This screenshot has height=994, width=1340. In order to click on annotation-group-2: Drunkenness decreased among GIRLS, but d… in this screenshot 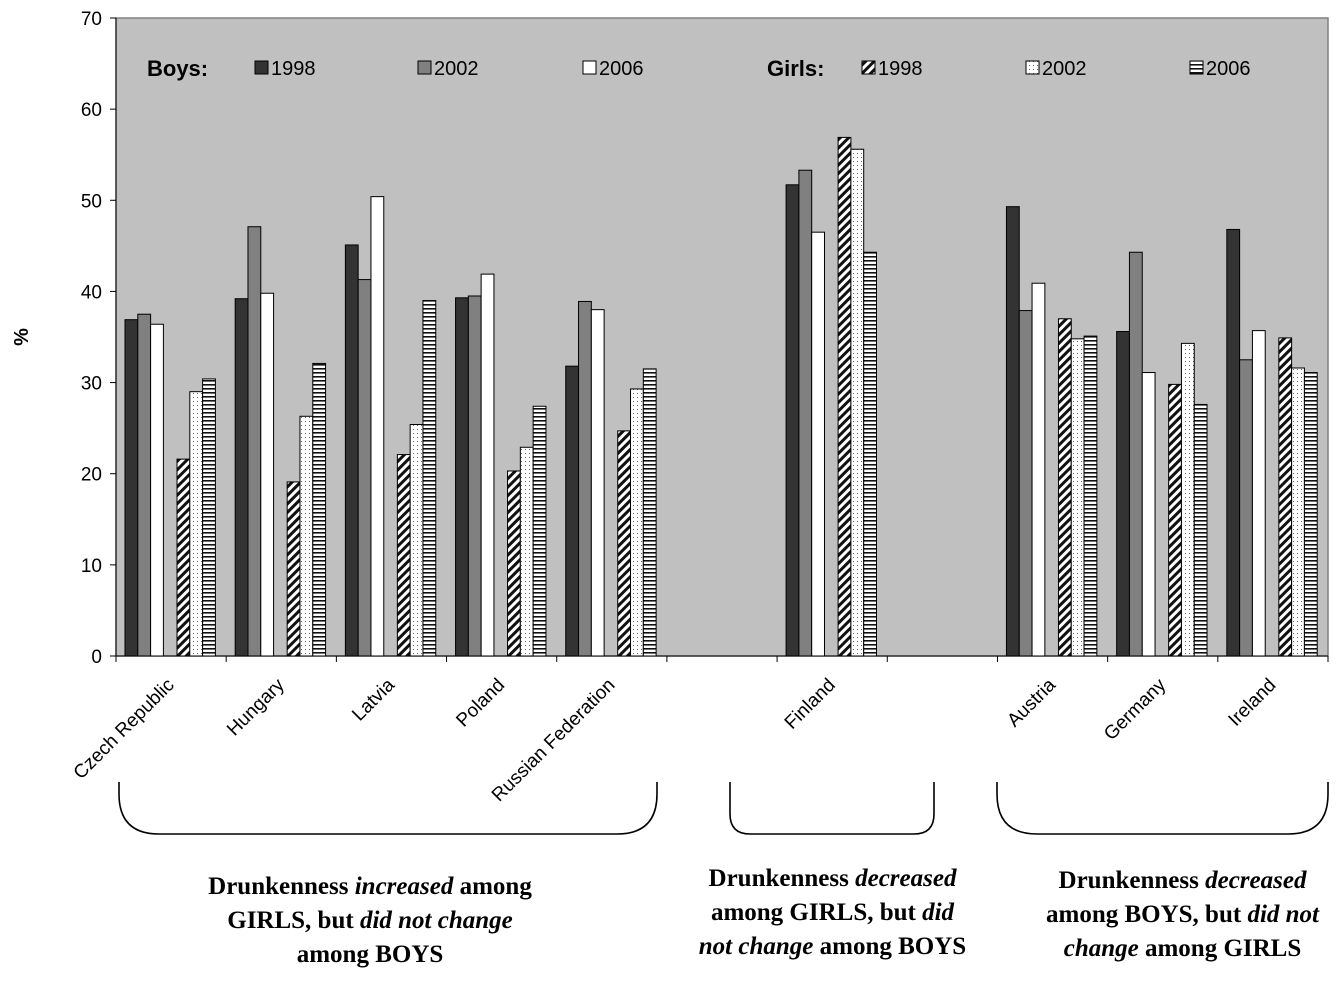, I will do `click(832, 913)`.